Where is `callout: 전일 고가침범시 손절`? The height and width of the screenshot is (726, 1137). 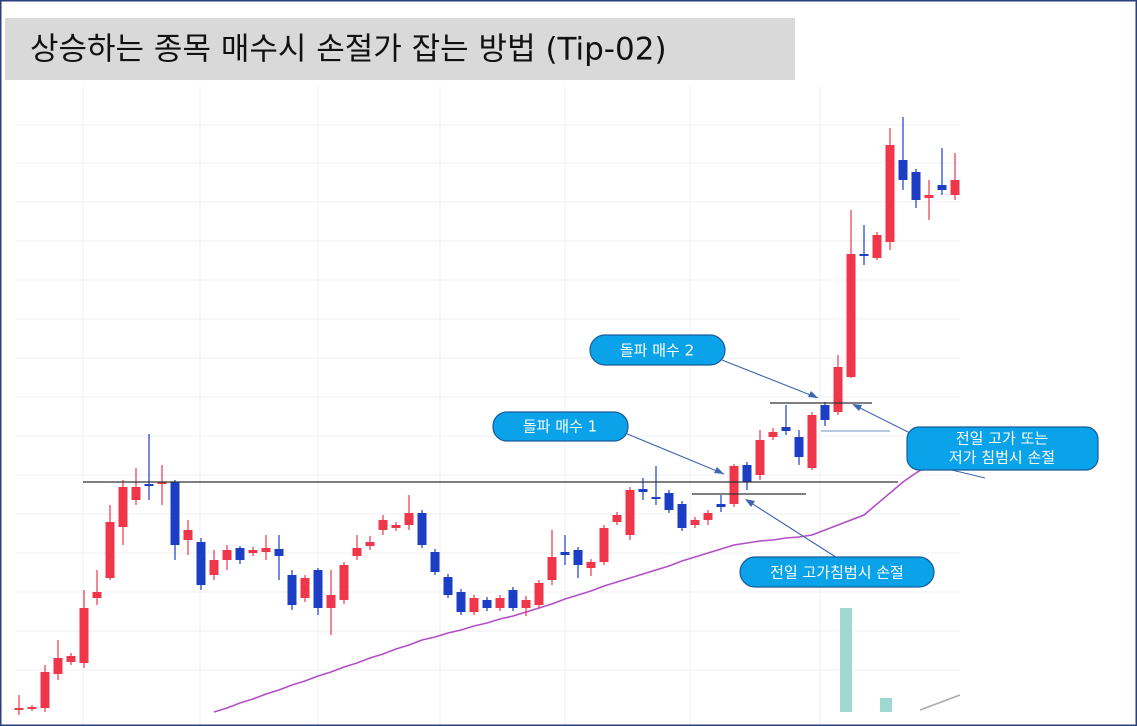
callout: 전일 고가침범시 손절 is located at coordinates (837, 543).